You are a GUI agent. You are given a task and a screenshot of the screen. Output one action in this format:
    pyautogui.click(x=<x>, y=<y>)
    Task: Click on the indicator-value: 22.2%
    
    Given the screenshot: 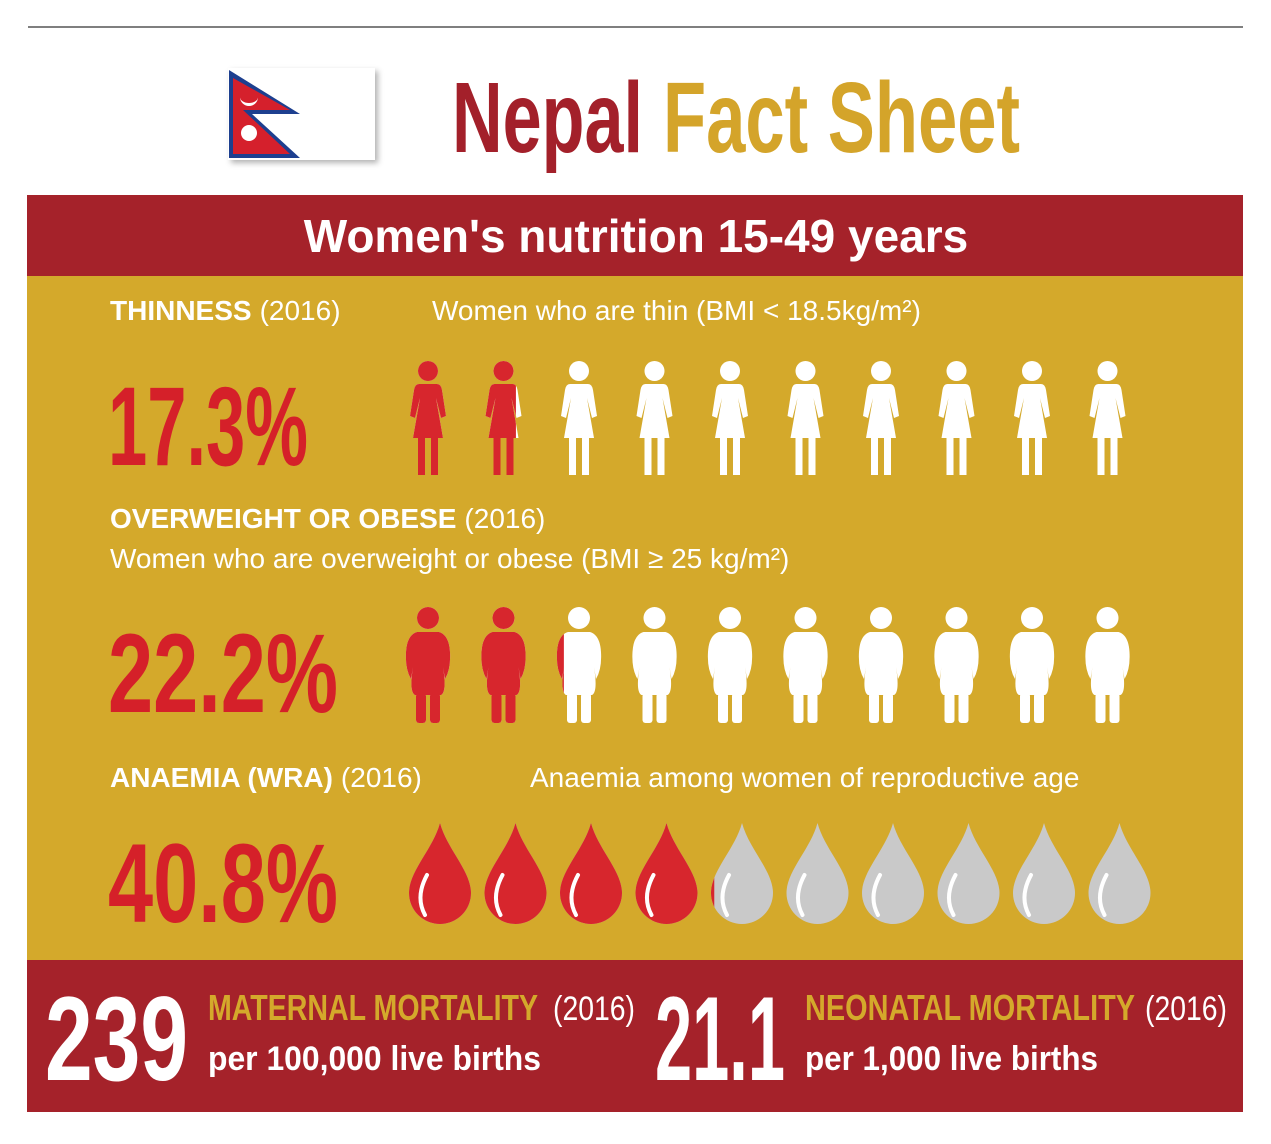 What is the action you would take?
    pyautogui.click(x=223, y=673)
    